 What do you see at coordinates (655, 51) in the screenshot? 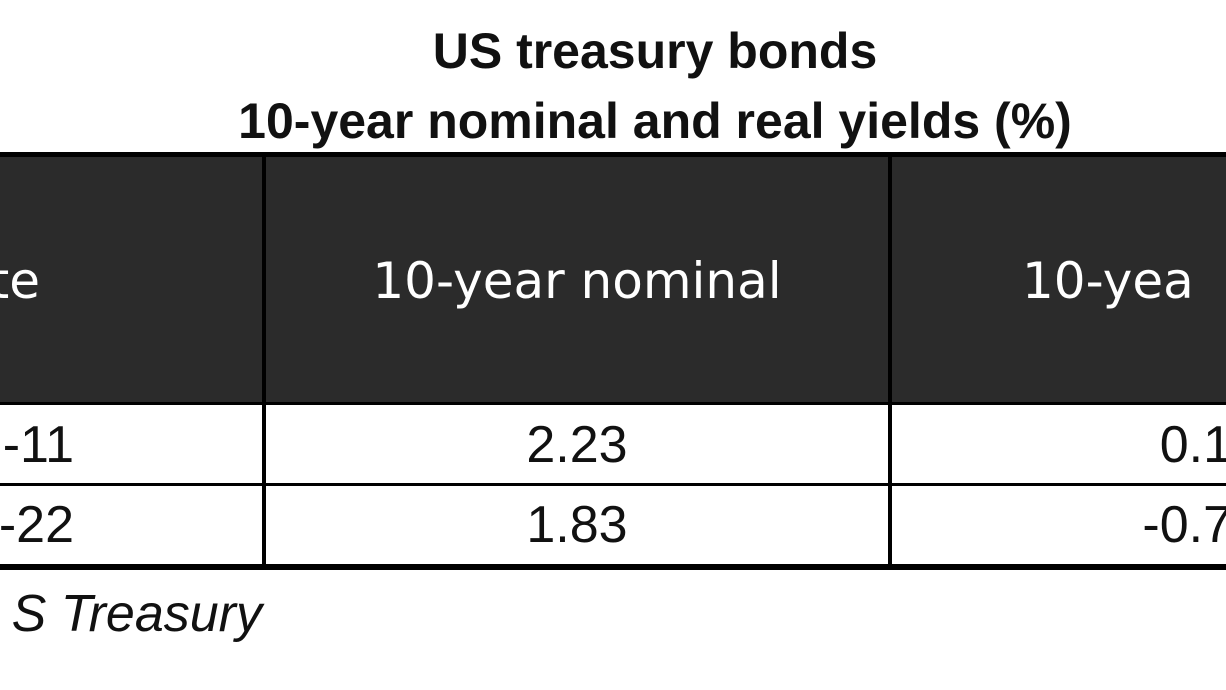
I see `title-line: US treasury bonds` at bounding box center [655, 51].